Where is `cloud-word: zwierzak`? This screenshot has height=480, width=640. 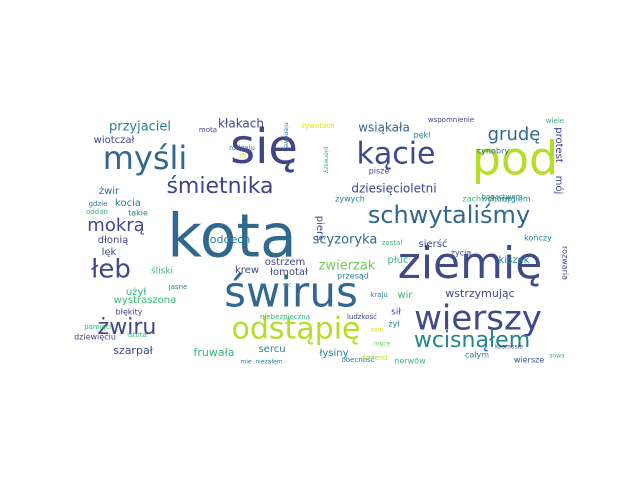 cloud-word: zwierzak is located at coordinates (347, 266).